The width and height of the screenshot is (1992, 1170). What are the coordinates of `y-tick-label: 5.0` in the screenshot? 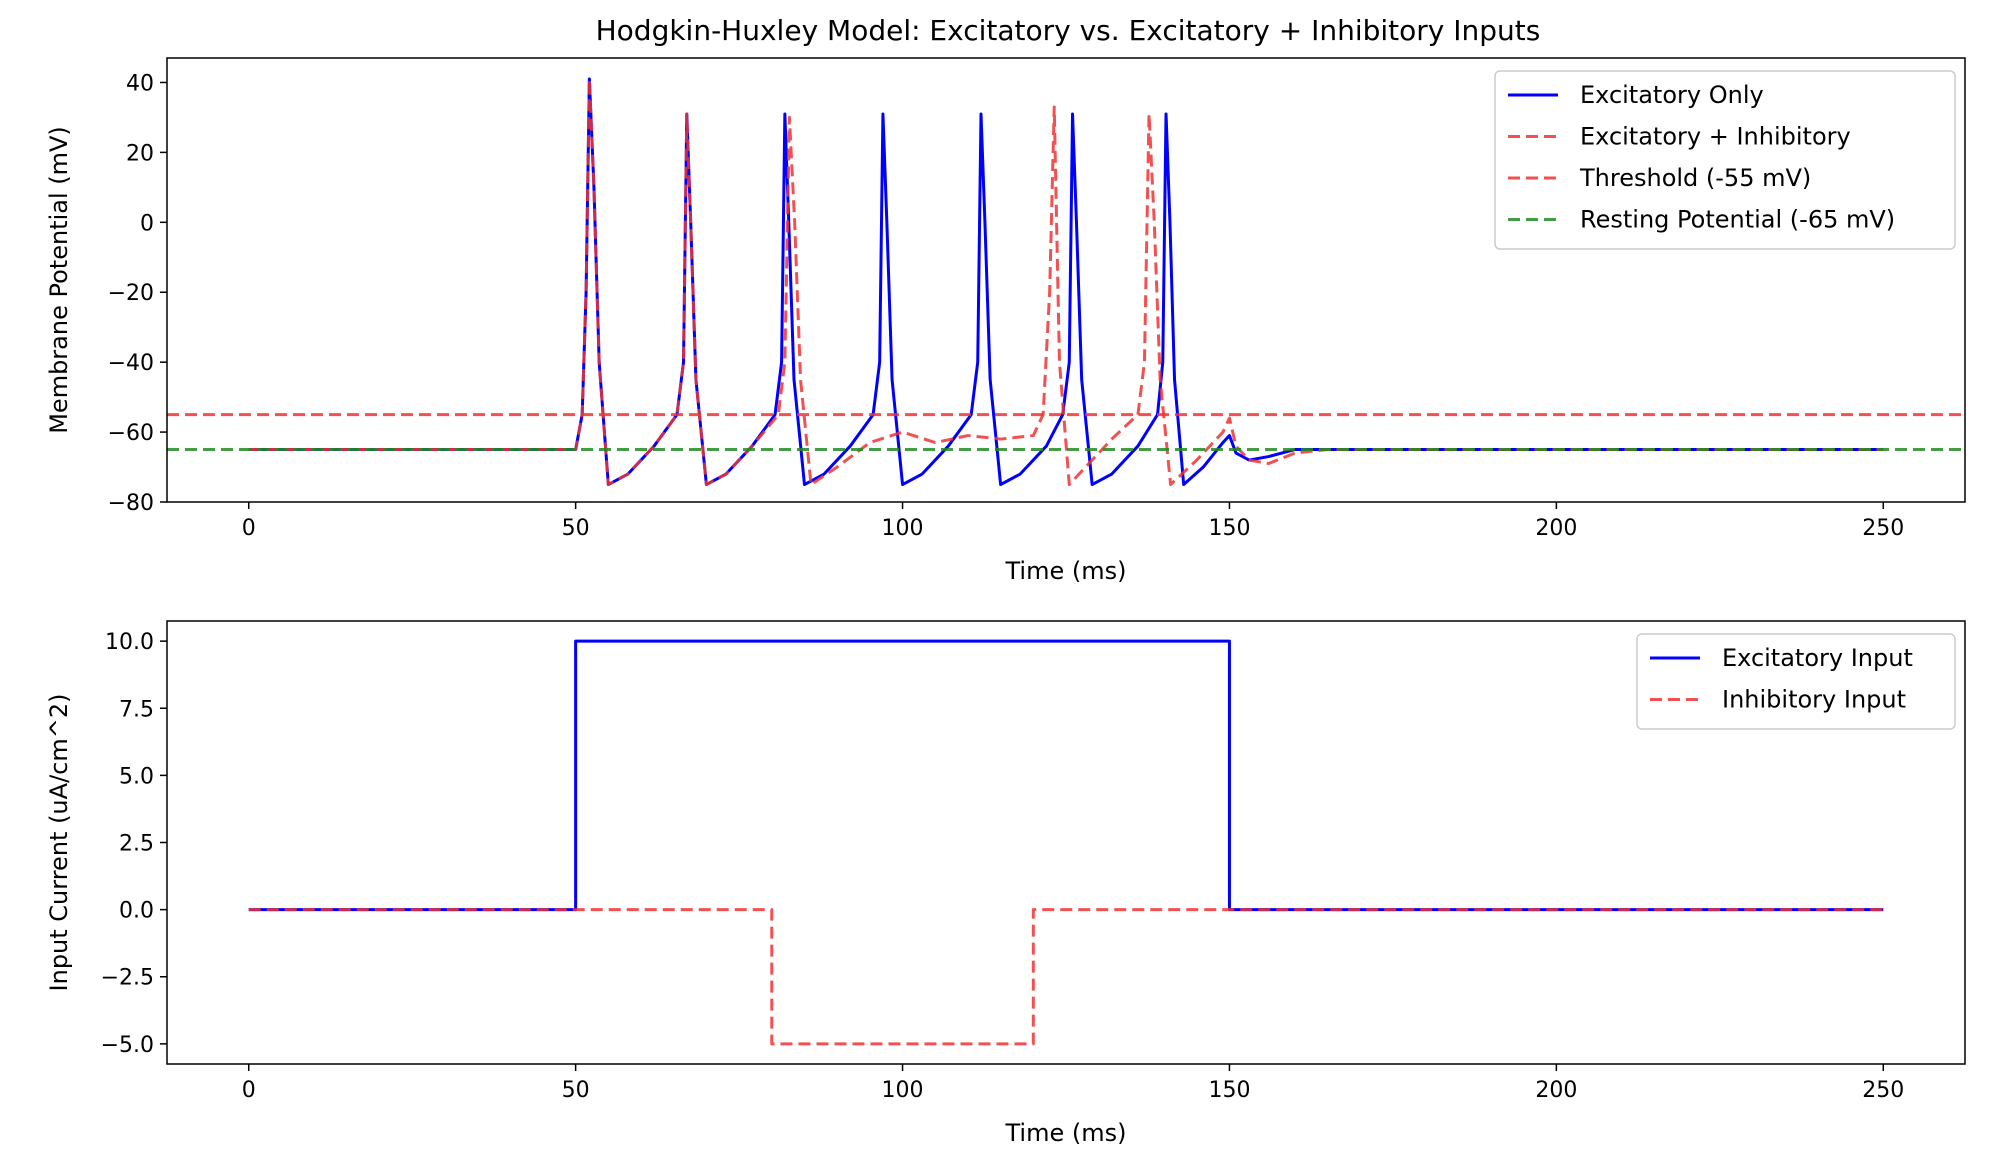 It's located at (136, 776).